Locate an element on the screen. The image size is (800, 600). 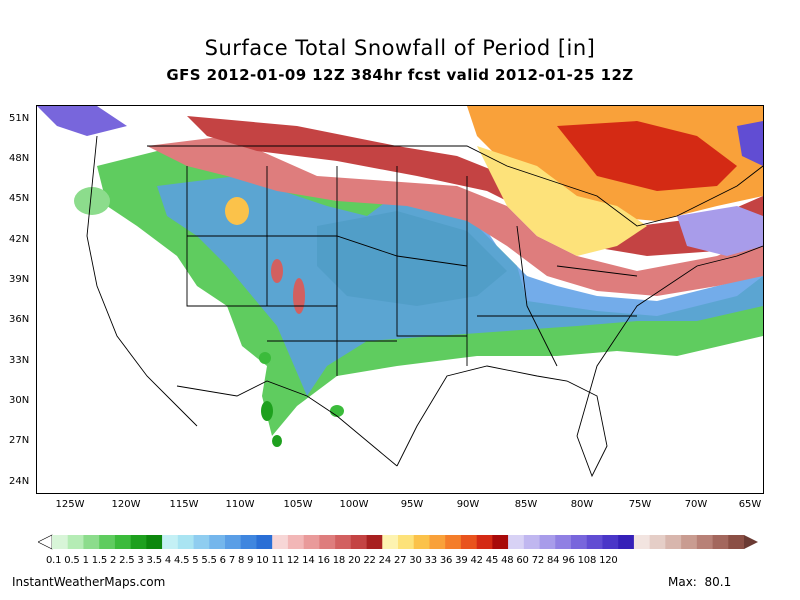
lon-label: 125W is located at coordinates (70, 504).